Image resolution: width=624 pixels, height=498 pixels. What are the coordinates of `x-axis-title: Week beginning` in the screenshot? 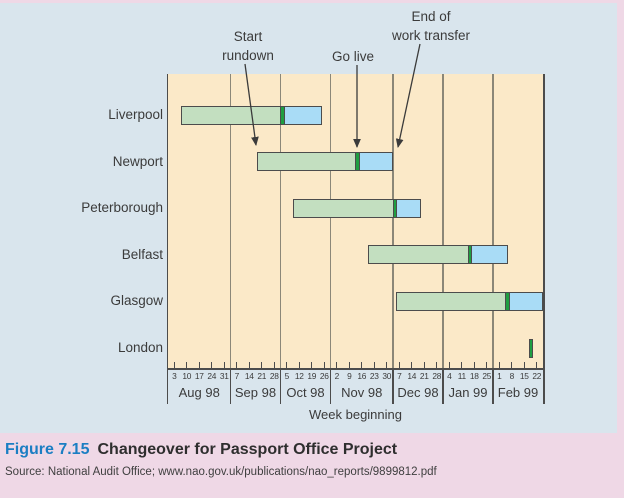 It's located at (355, 414).